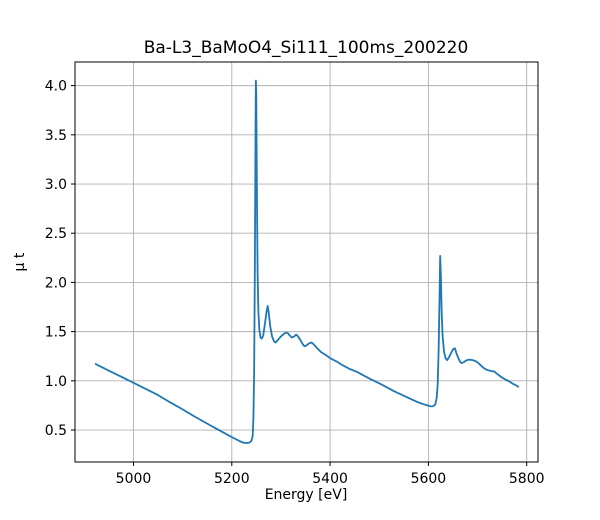  I want to click on y-tick-label: 4.0, so click(56, 87).